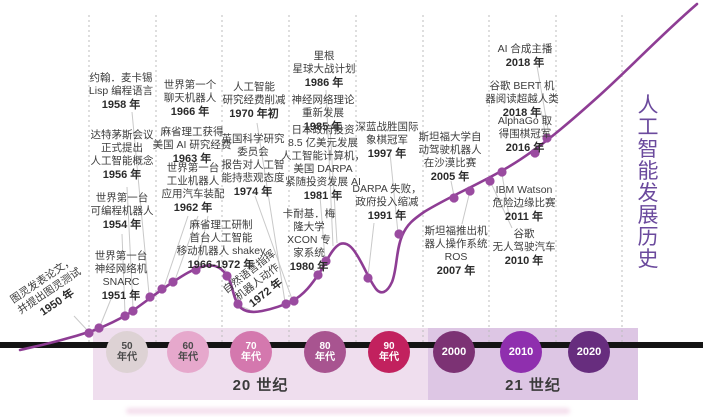  Describe the element at coordinates (254, 114) in the screenshot. I see `milestone-year: 1970 年初` at that location.